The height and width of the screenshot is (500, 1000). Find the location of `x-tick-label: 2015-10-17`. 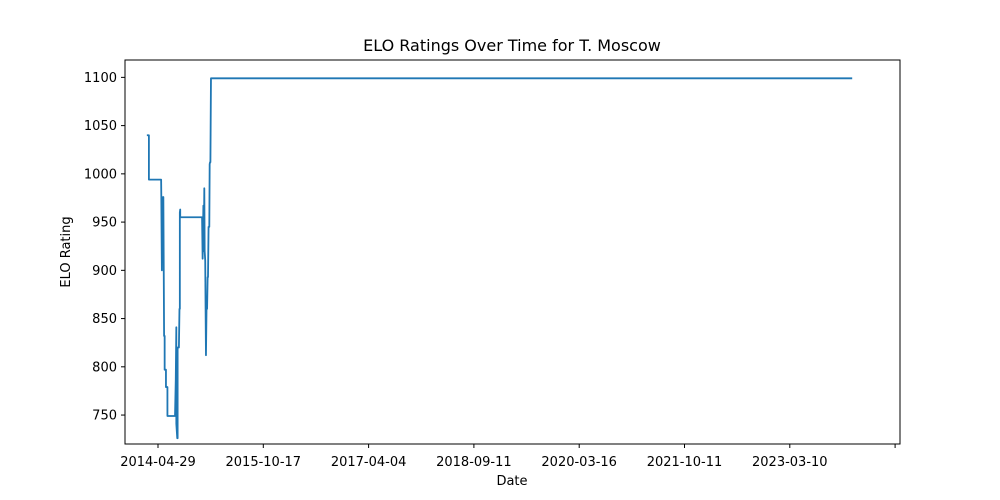

x-tick-label: 2015-10-17 is located at coordinates (264, 462).